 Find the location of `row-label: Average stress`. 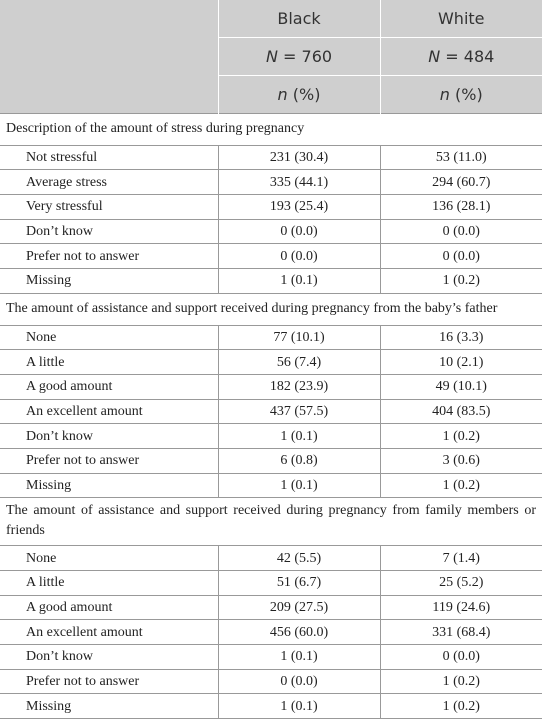

row-label: Average stress is located at coordinates (109, 182).